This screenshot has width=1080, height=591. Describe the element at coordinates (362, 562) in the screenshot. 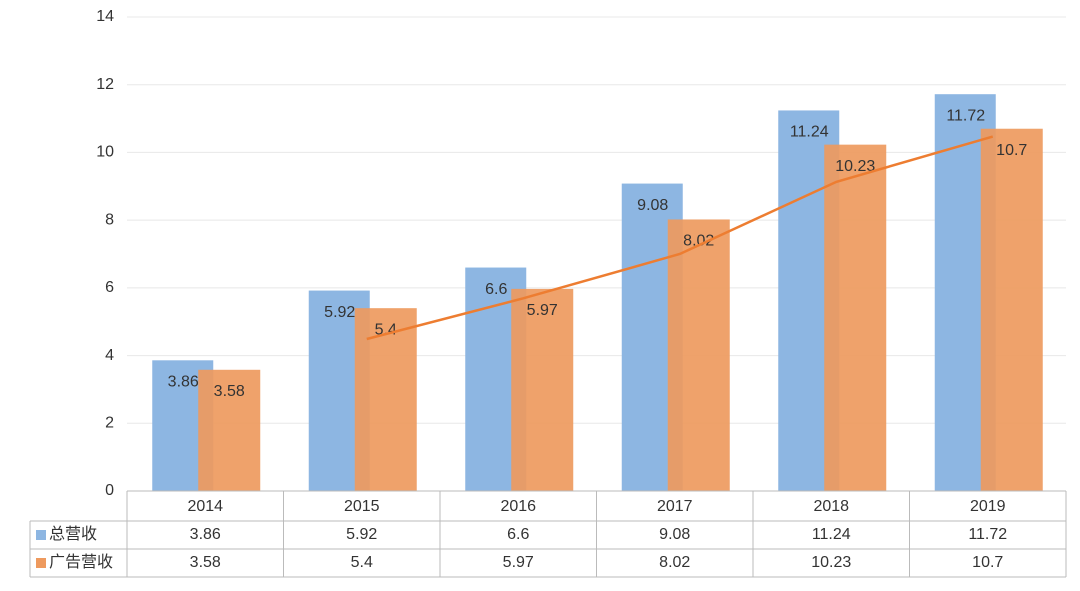

I see `table-cell: 5.4` at that location.